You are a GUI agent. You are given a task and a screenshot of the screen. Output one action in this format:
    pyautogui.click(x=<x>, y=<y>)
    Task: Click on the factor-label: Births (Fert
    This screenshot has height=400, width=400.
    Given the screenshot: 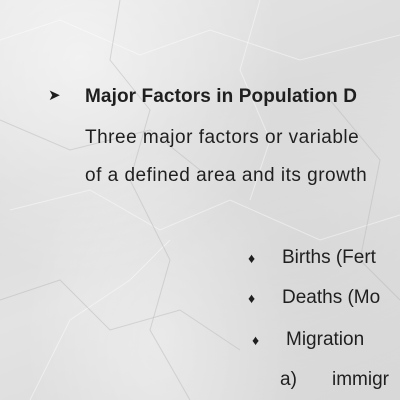 What is the action you would take?
    pyautogui.click(x=329, y=257)
    